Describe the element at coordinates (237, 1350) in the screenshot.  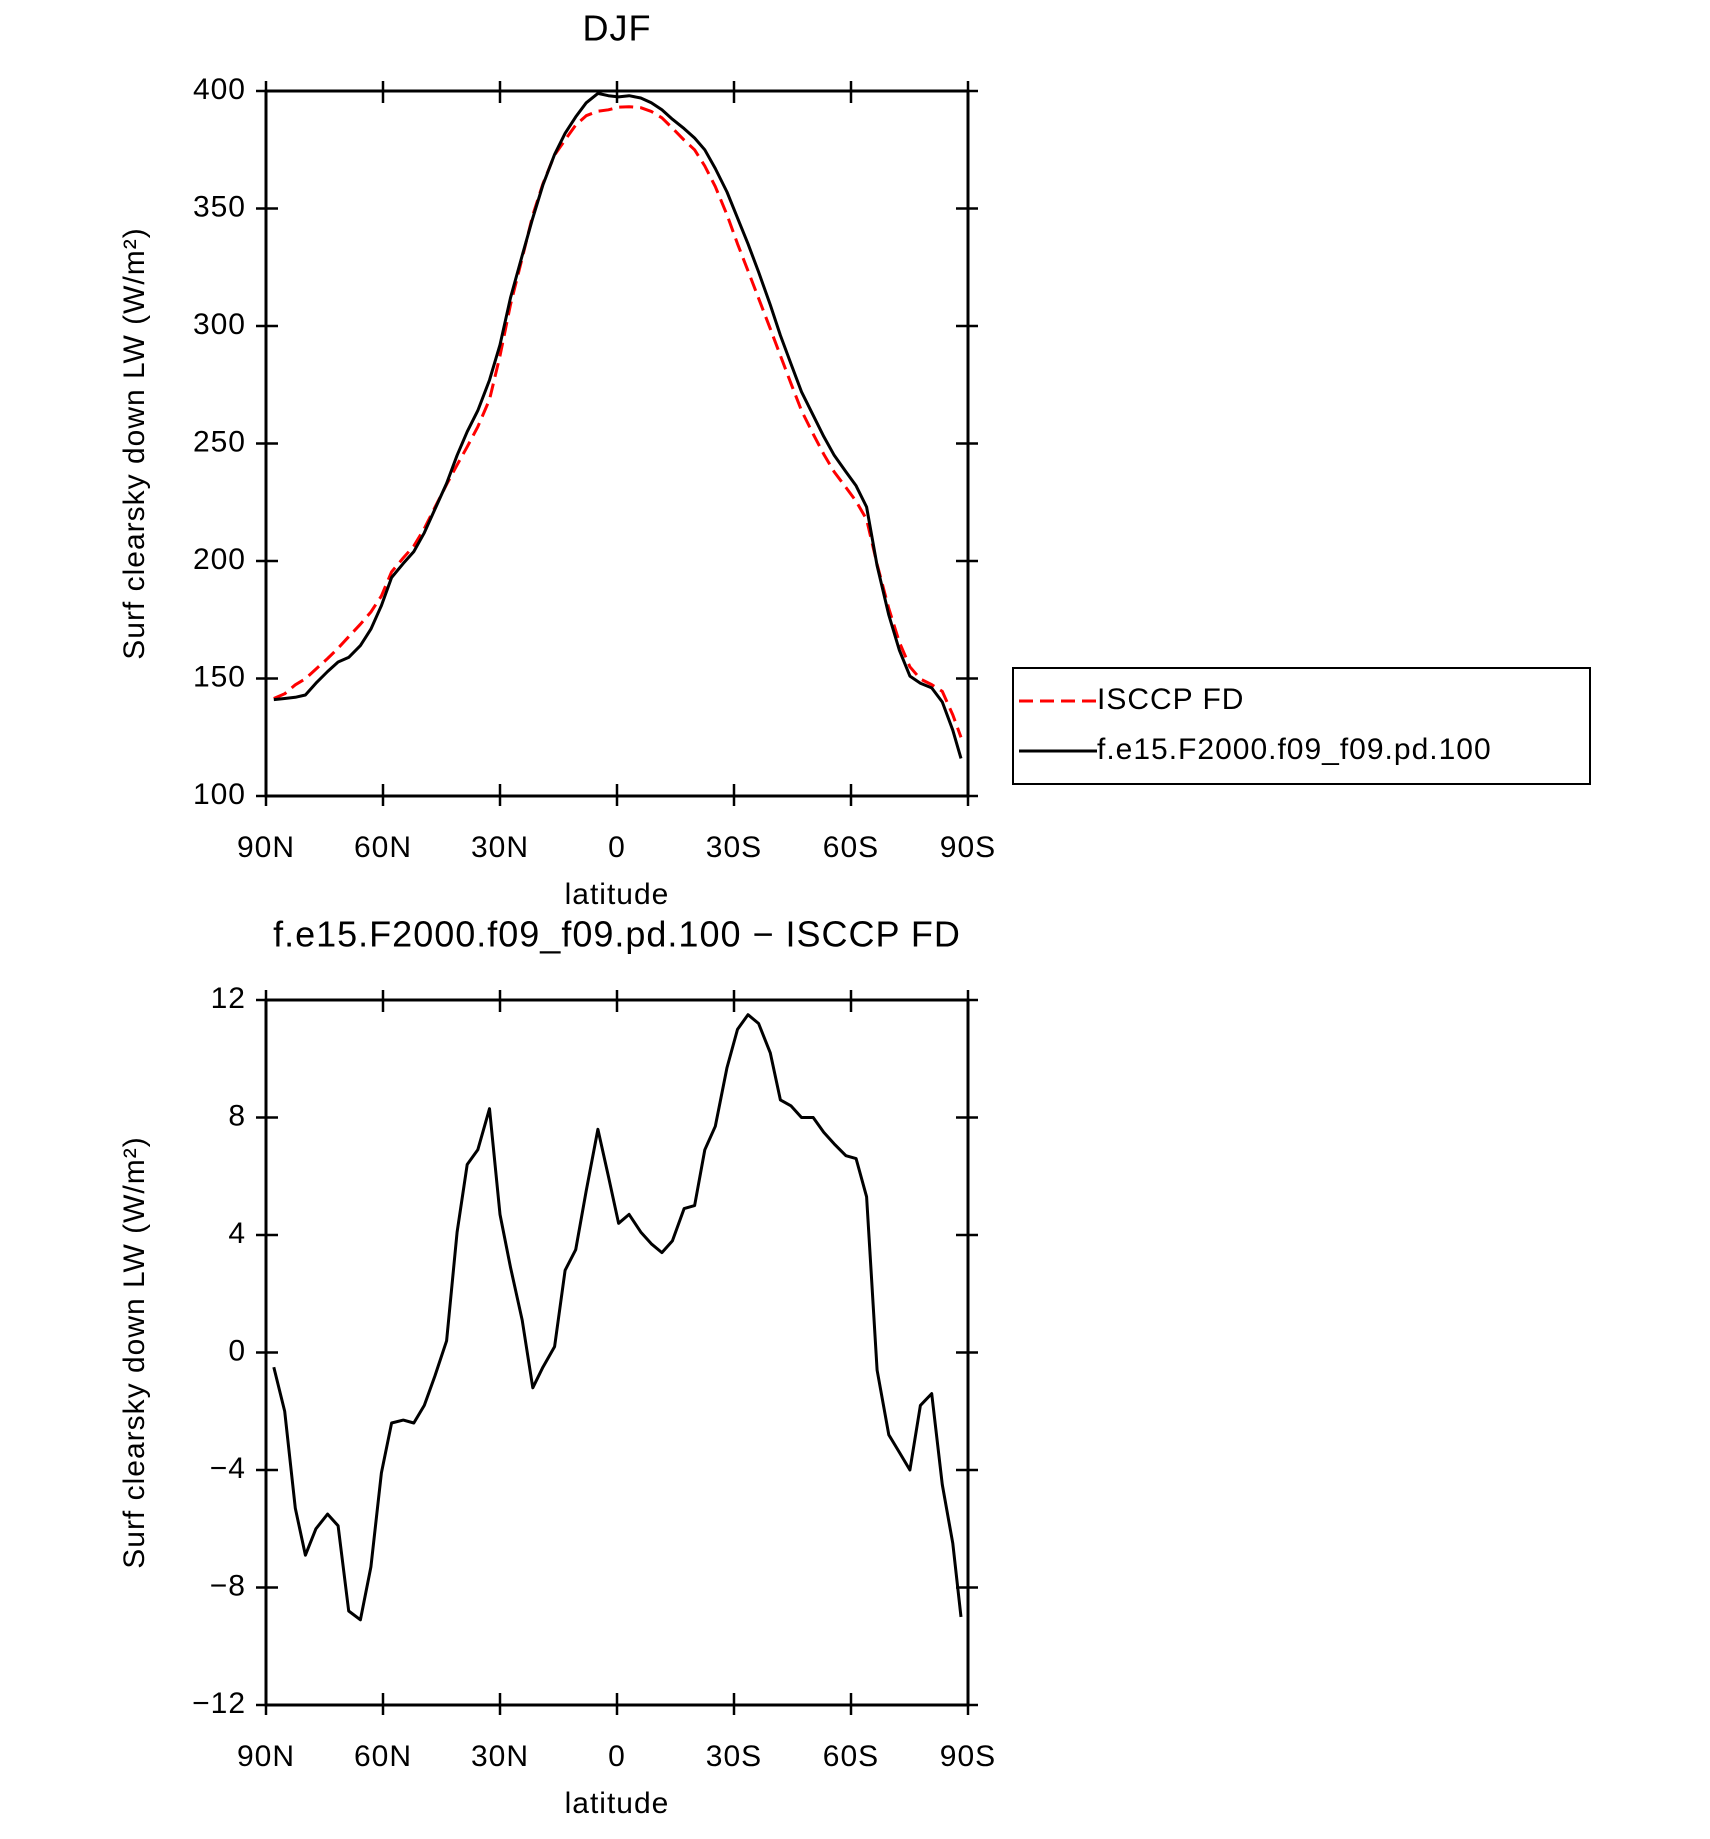
I see `y-tick-label: 0` at that location.